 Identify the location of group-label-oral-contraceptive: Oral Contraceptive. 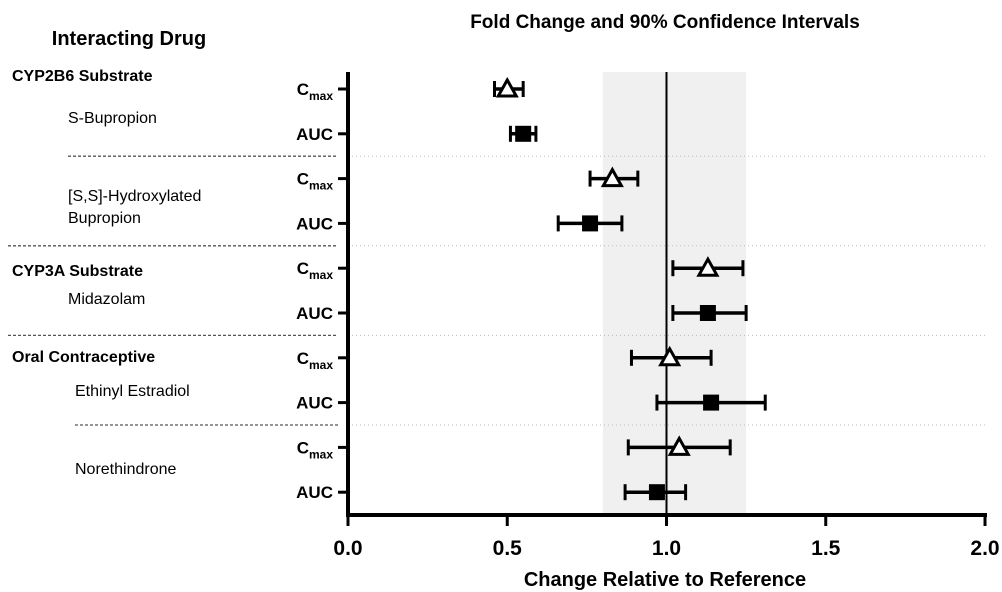
(83, 357).